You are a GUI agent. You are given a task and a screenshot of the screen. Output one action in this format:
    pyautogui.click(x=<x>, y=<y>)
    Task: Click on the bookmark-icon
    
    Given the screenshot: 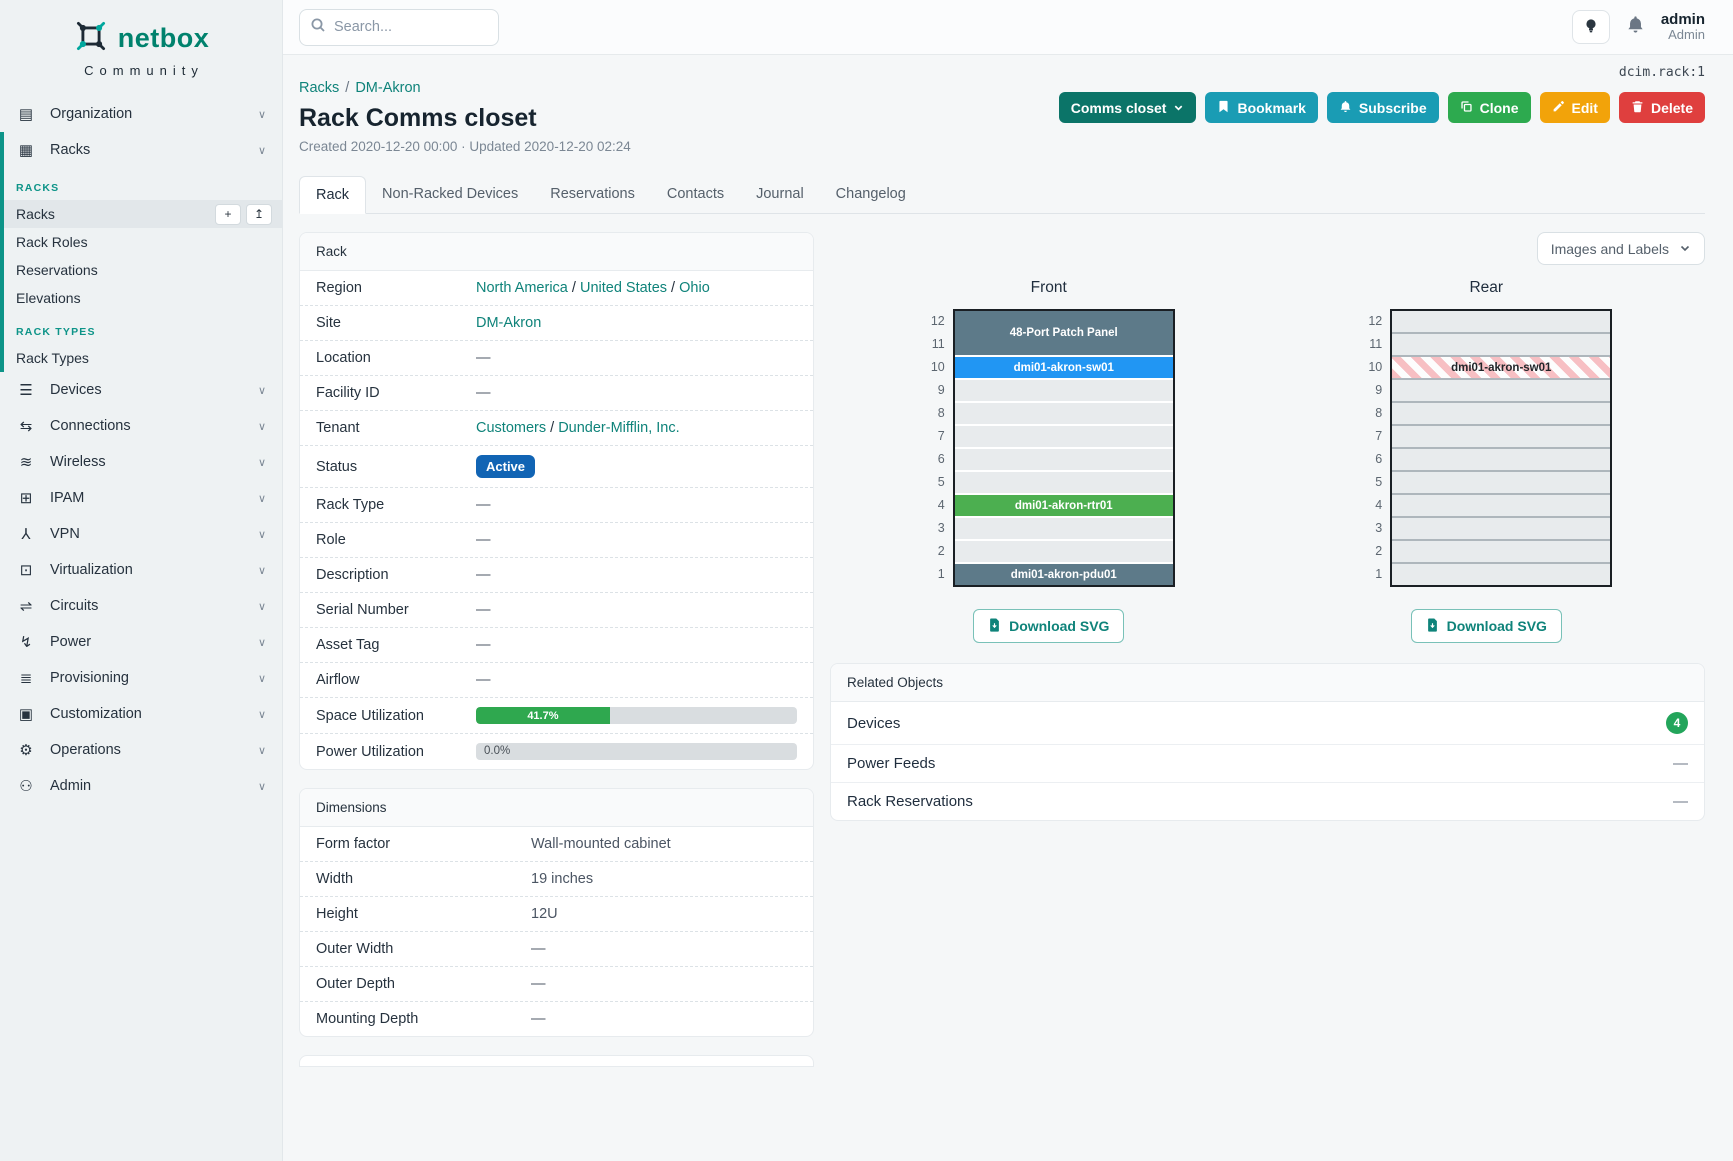 What is the action you would take?
    pyautogui.click(x=1223, y=108)
    